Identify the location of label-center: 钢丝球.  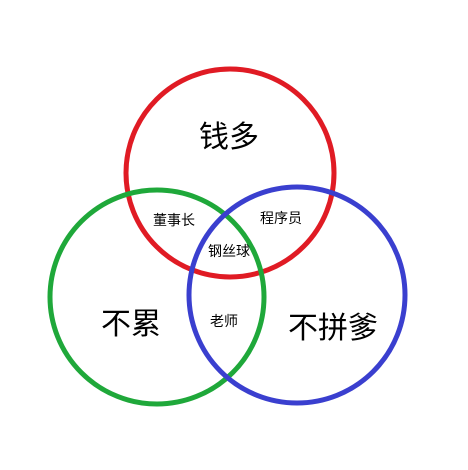
(229, 252).